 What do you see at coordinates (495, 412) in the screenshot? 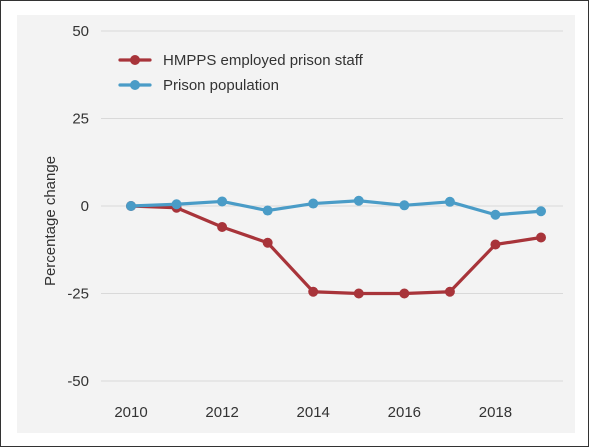
I see `x-tick-label: 2018` at bounding box center [495, 412].